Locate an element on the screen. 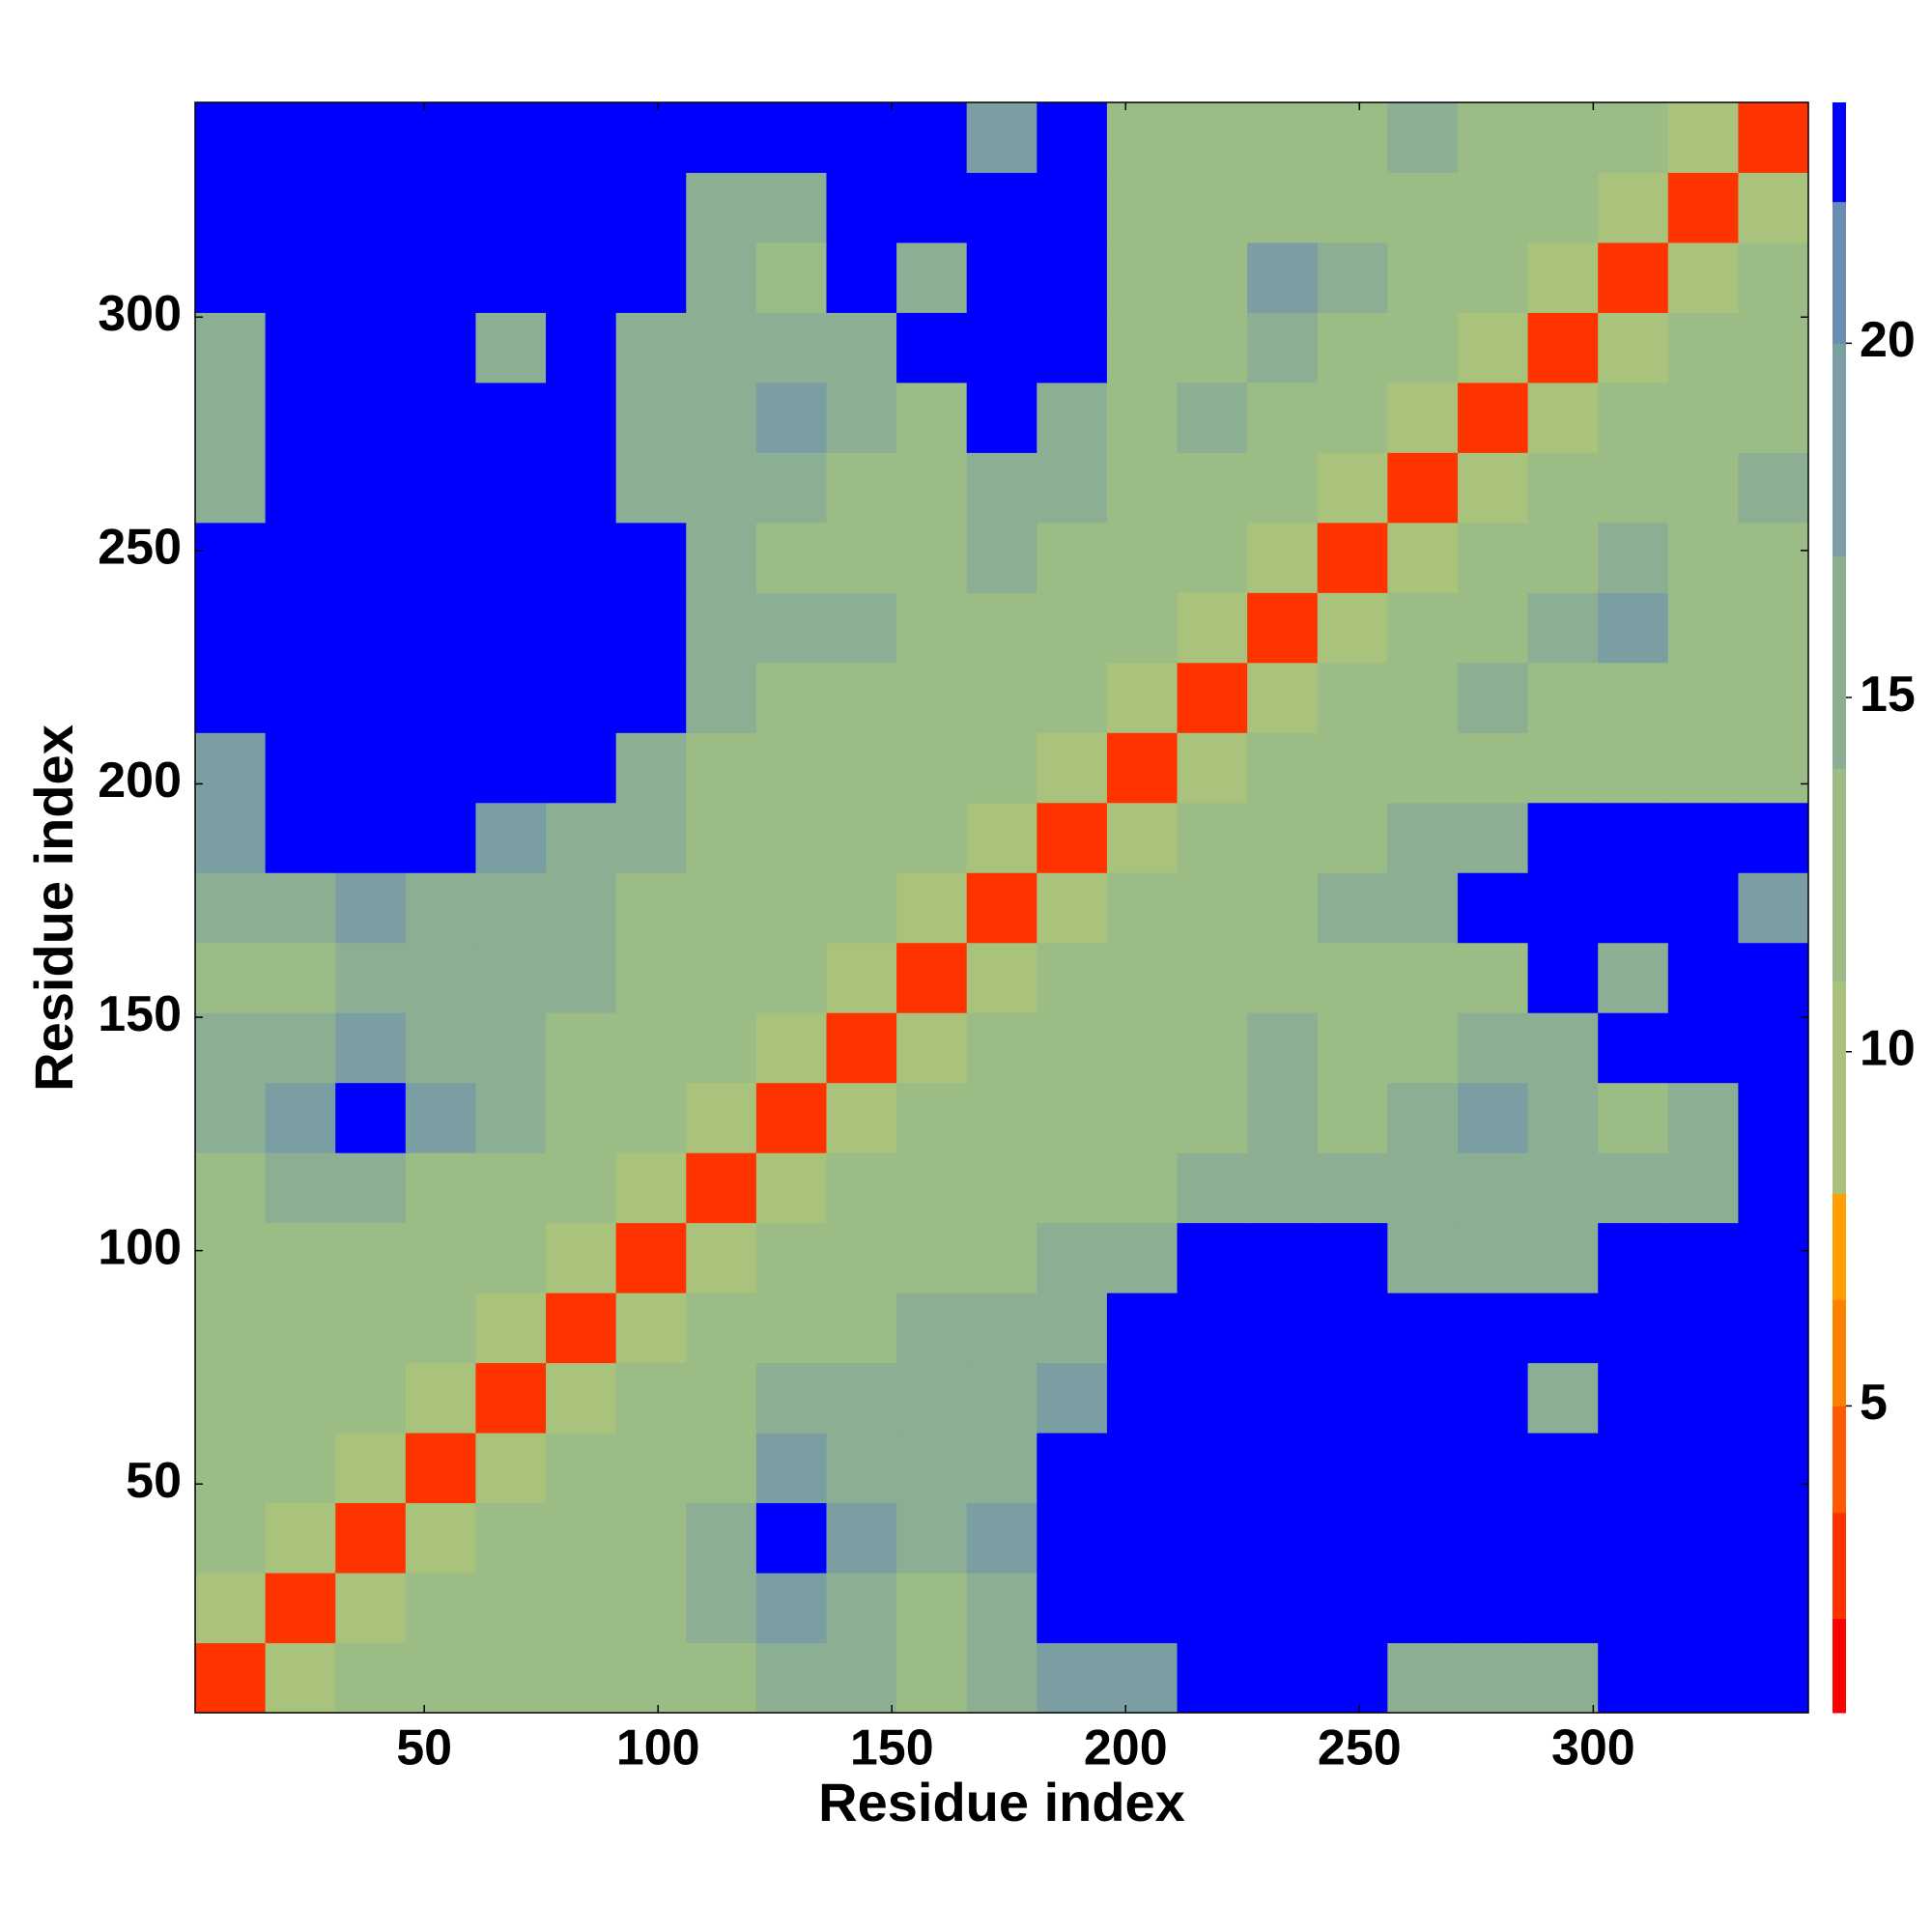 The width and height of the screenshot is (1932, 1932). y-tick-label: 150 is located at coordinates (140, 1014).